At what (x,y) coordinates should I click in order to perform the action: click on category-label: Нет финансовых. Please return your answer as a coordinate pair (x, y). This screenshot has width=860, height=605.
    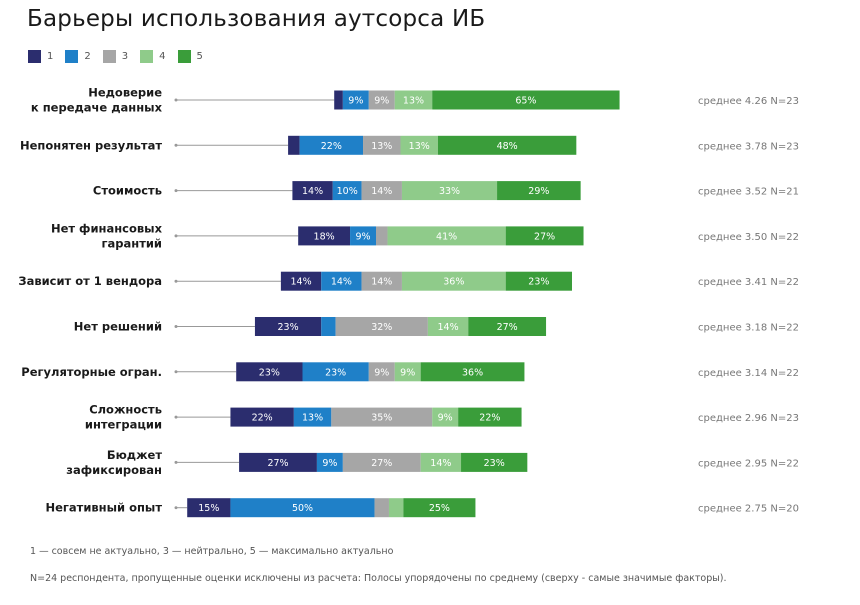
    Looking at the image, I should click on (107, 228).